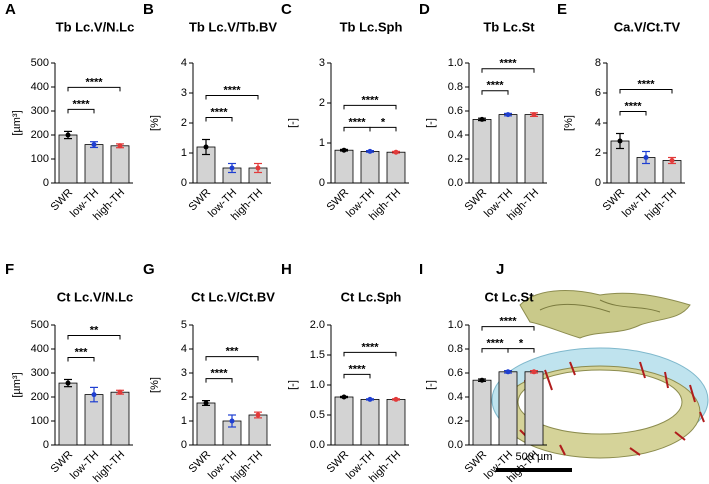 The width and height of the screenshot is (709, 484). Describe the element at coordinates (40, 63) in the screenshot. I see `y-tick-label: 500` at that location.